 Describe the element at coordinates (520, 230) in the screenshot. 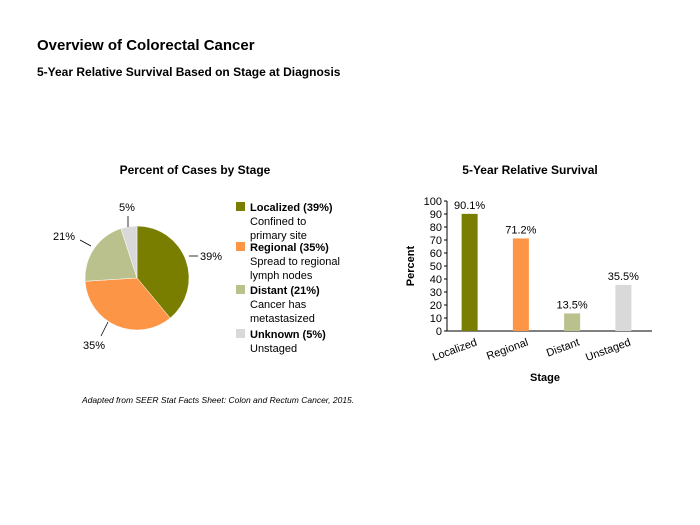

I see `bar-data-label-regional: 71.2%` at that location.